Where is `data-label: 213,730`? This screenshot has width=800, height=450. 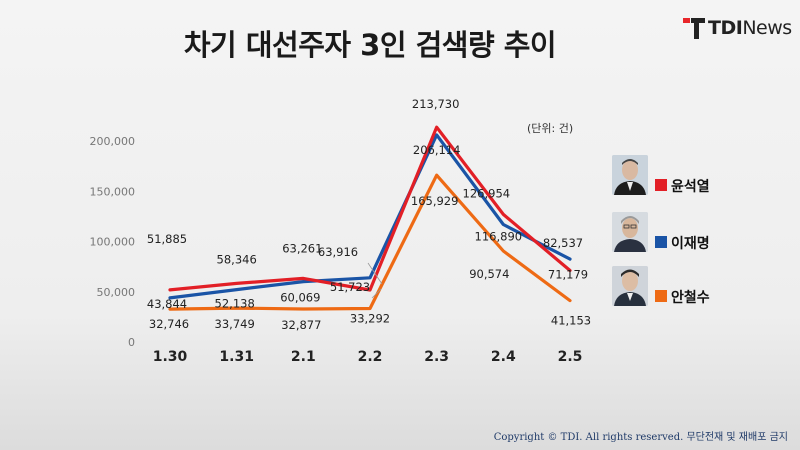 data-label: 213,730 is located at coordinates (436, 104).